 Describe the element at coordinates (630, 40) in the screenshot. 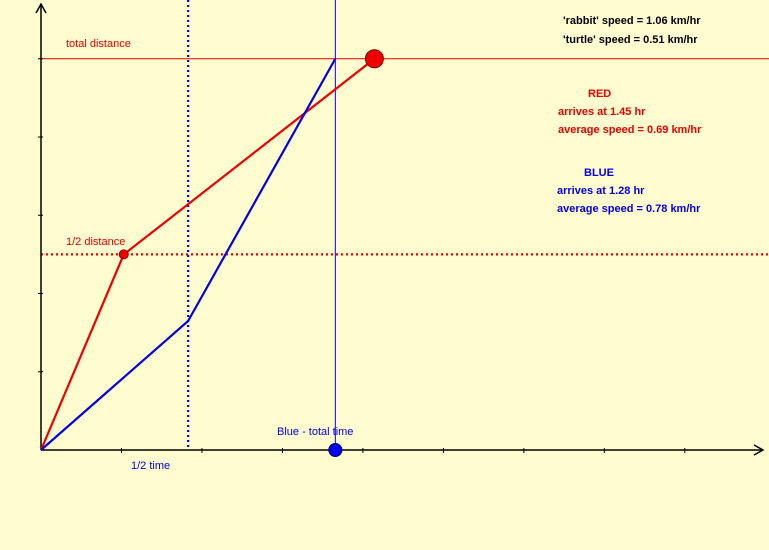

I see `turtle-speed-text: 'turtle' speed = 0.51 km/hr` at that location.